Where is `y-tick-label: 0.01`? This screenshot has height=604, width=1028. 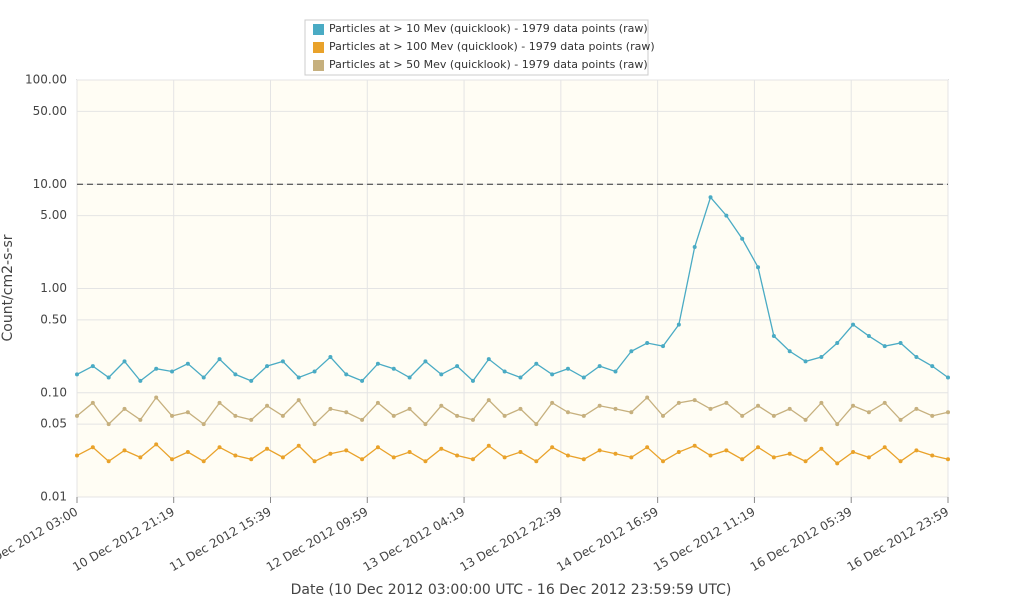
y-tick-label: 0.01 is located at coordinates (53, 497).